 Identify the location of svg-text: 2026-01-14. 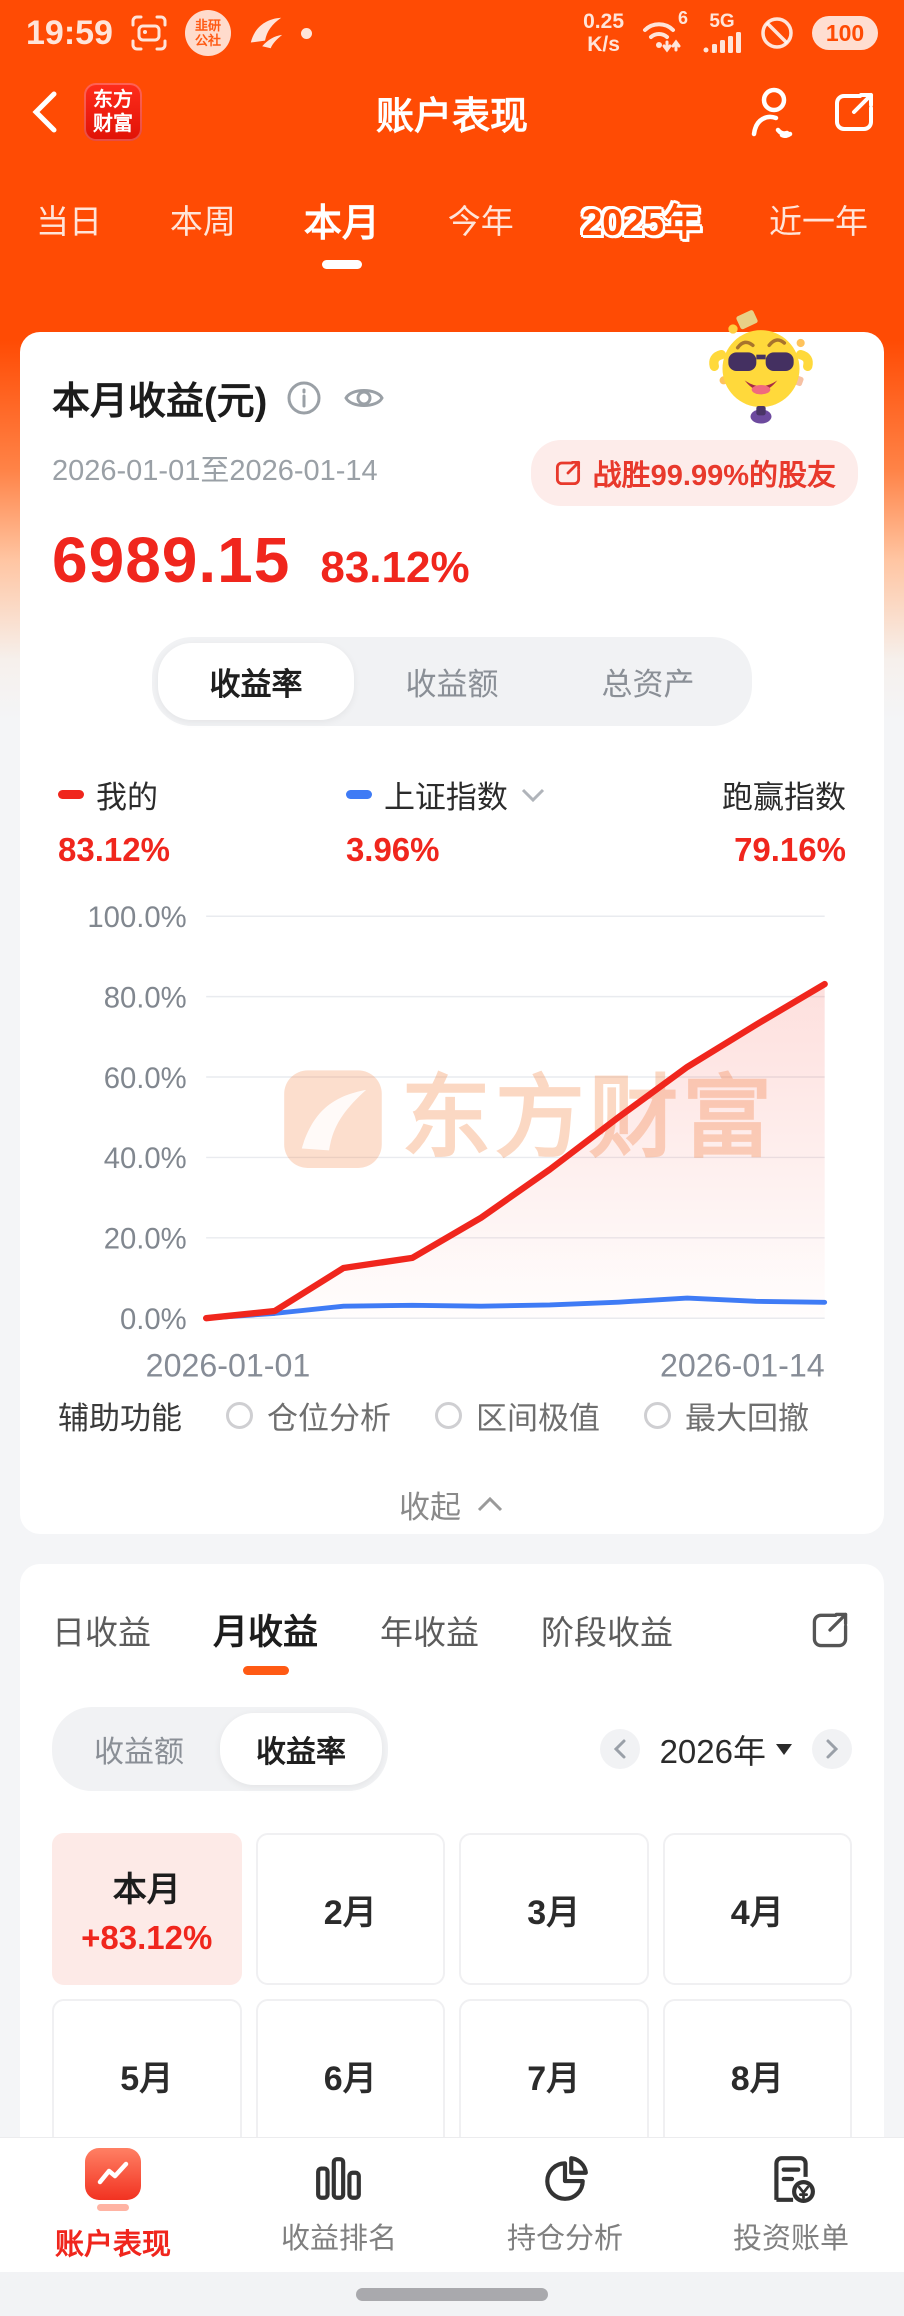
(742, 1366).